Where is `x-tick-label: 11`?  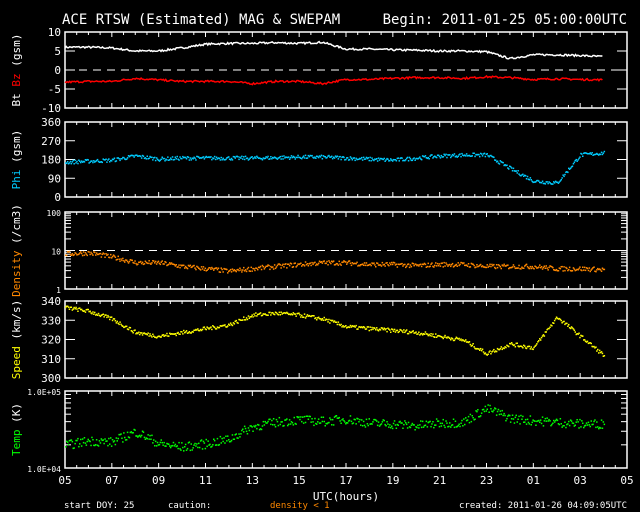 x-tick-label: 11 is located at coordinates (205, 480).